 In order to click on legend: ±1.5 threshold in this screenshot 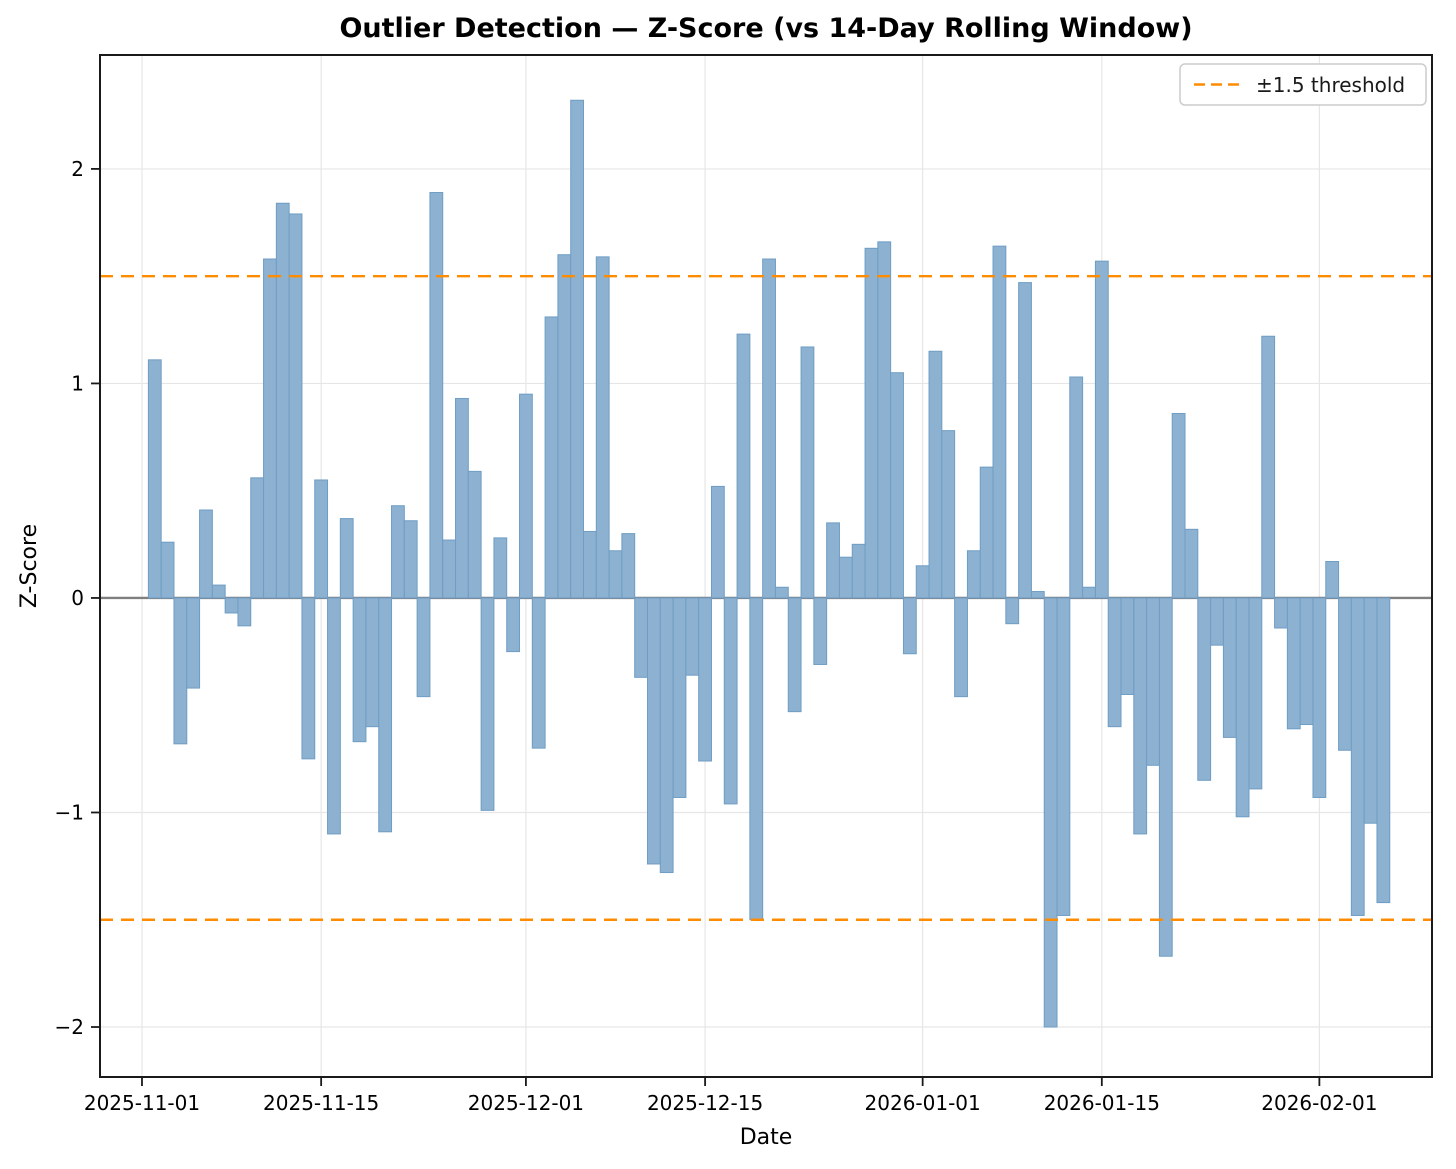, I will do `click(1303, 84)`.